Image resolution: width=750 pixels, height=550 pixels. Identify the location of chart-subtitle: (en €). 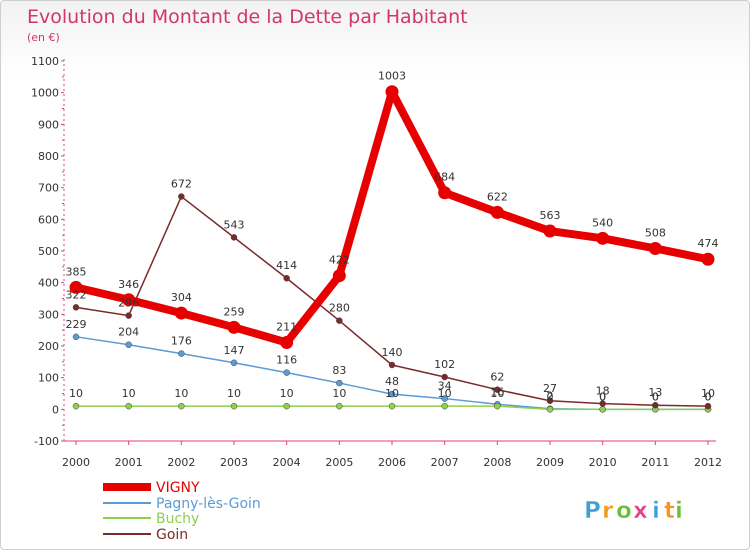
(43, 37).